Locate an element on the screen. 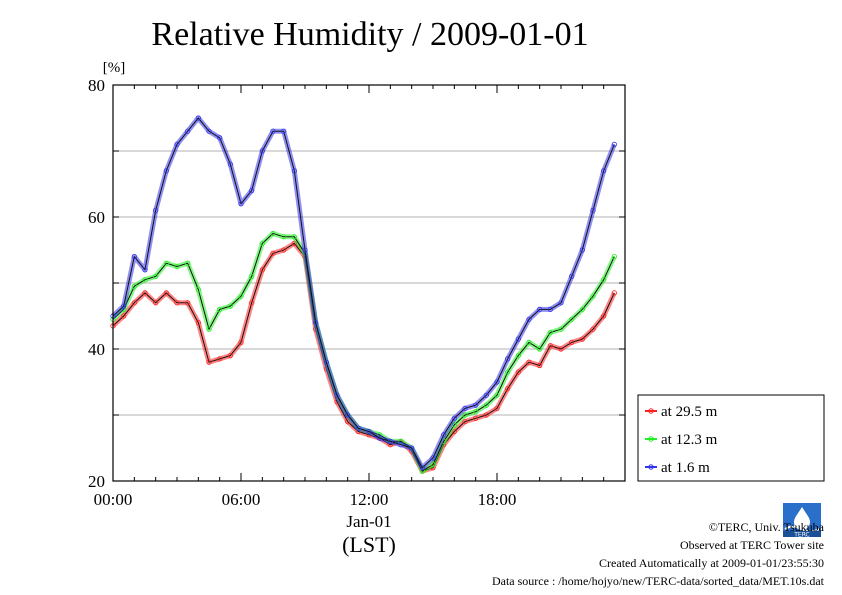  x-tick-label: 06:00 is located at coordinates (241, 499).